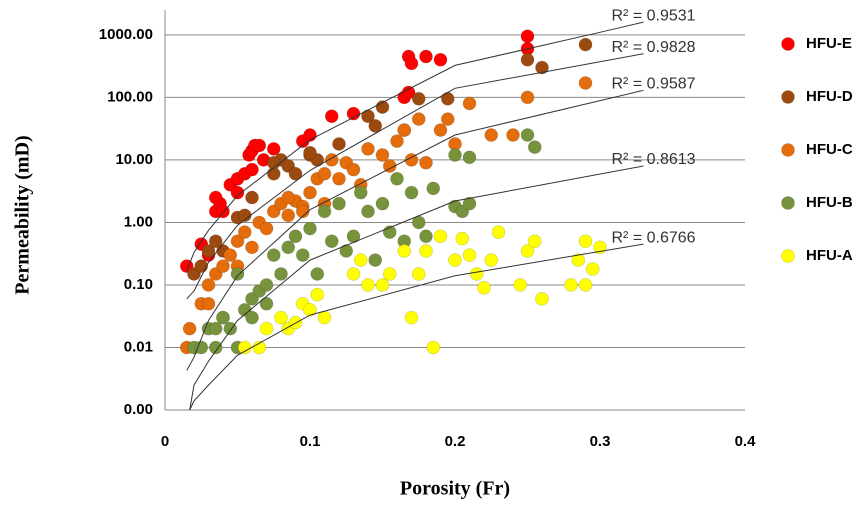 The width and height of the screenshot is (868, 506). I want to click on x-axis-label: Porosity (Fr), so click(455, 489).